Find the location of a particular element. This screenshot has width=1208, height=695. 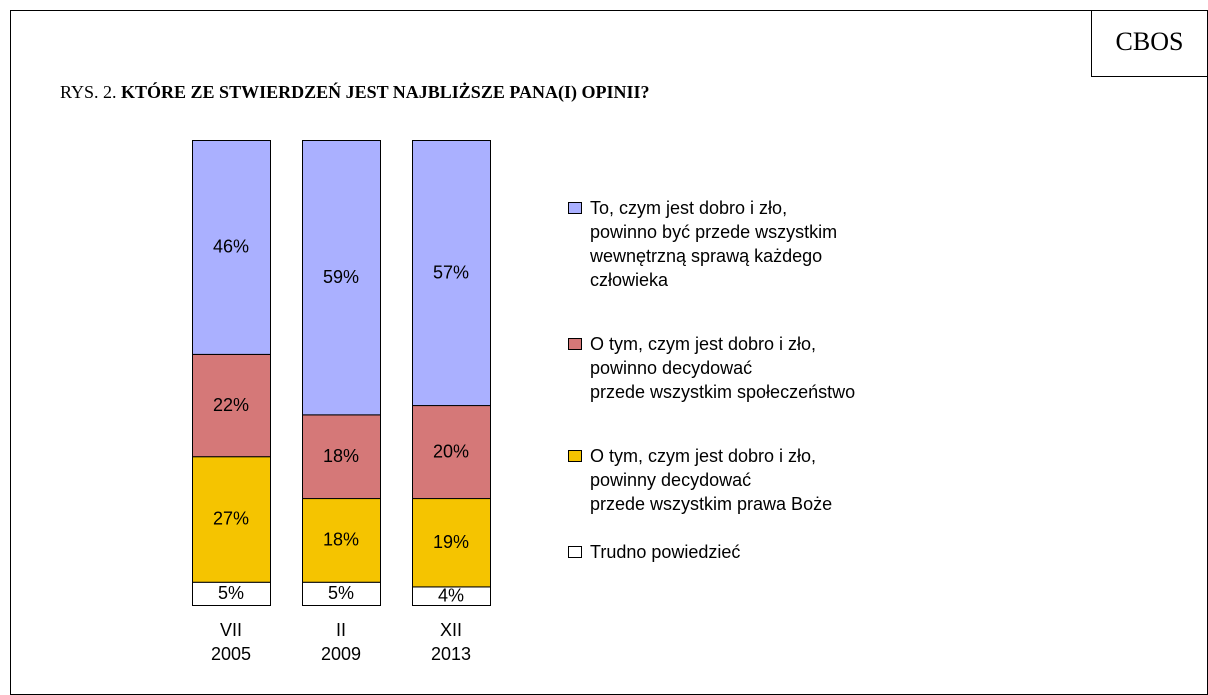

data-label: 27% is located at coordinates (231, 519).